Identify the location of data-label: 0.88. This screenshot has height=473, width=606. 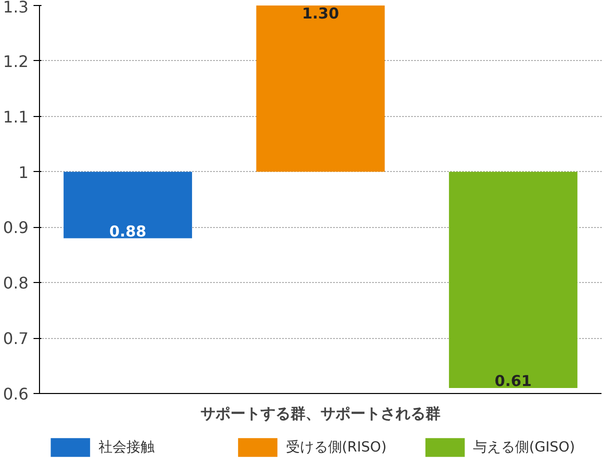
(127, 231).